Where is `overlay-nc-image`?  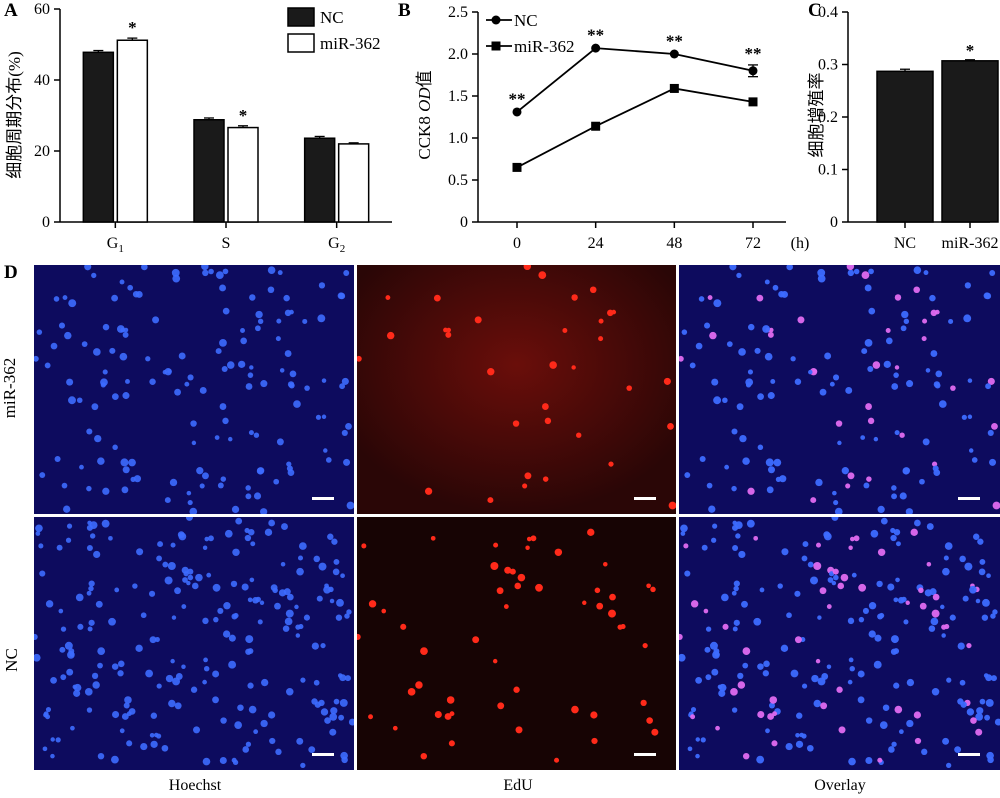 overlay-nc-image is located at coordinates (839, 643).